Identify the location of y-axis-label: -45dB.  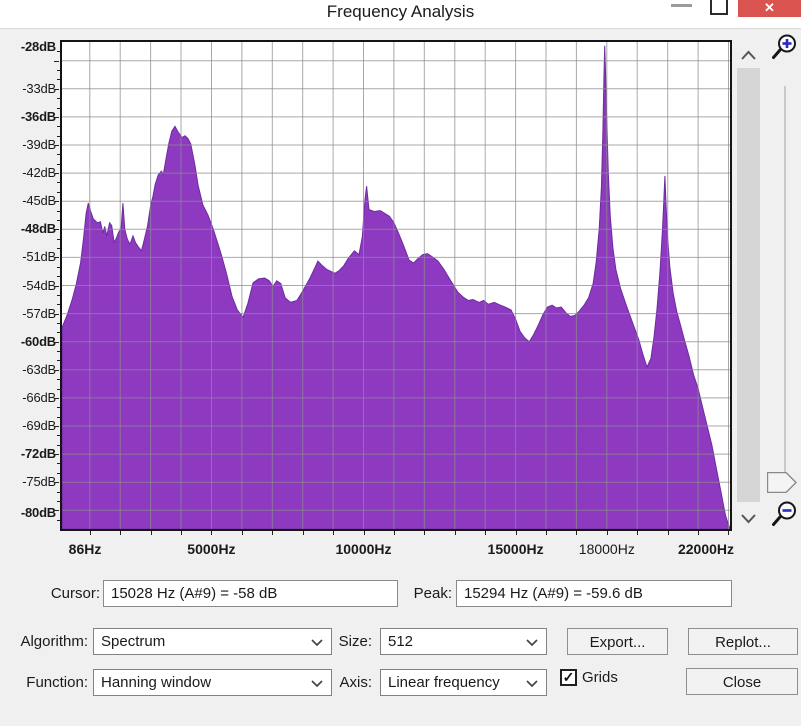
(39, 201).